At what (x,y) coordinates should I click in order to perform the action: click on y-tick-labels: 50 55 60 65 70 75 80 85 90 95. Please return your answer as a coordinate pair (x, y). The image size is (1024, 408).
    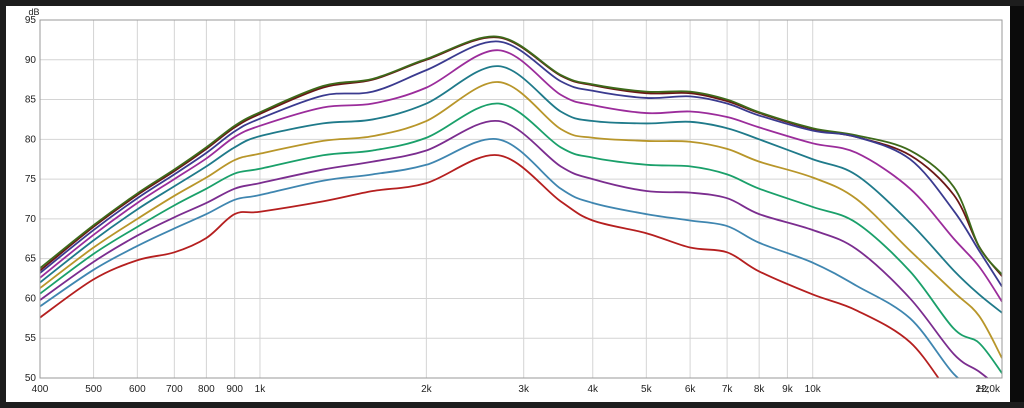
    Looking at the image, I should click on (31, 199).